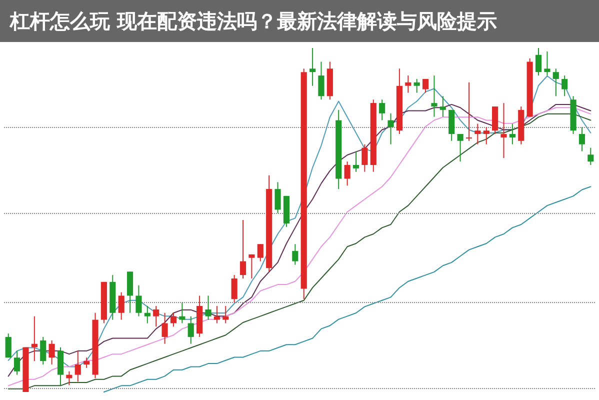 The image size is (599, 400). Describe the element at coordinates (253, 21) in the screenshot. I see `chart-title: 杠杆怎么玩 现在配资违法吗？最新法律解读与风险提示` at that location.